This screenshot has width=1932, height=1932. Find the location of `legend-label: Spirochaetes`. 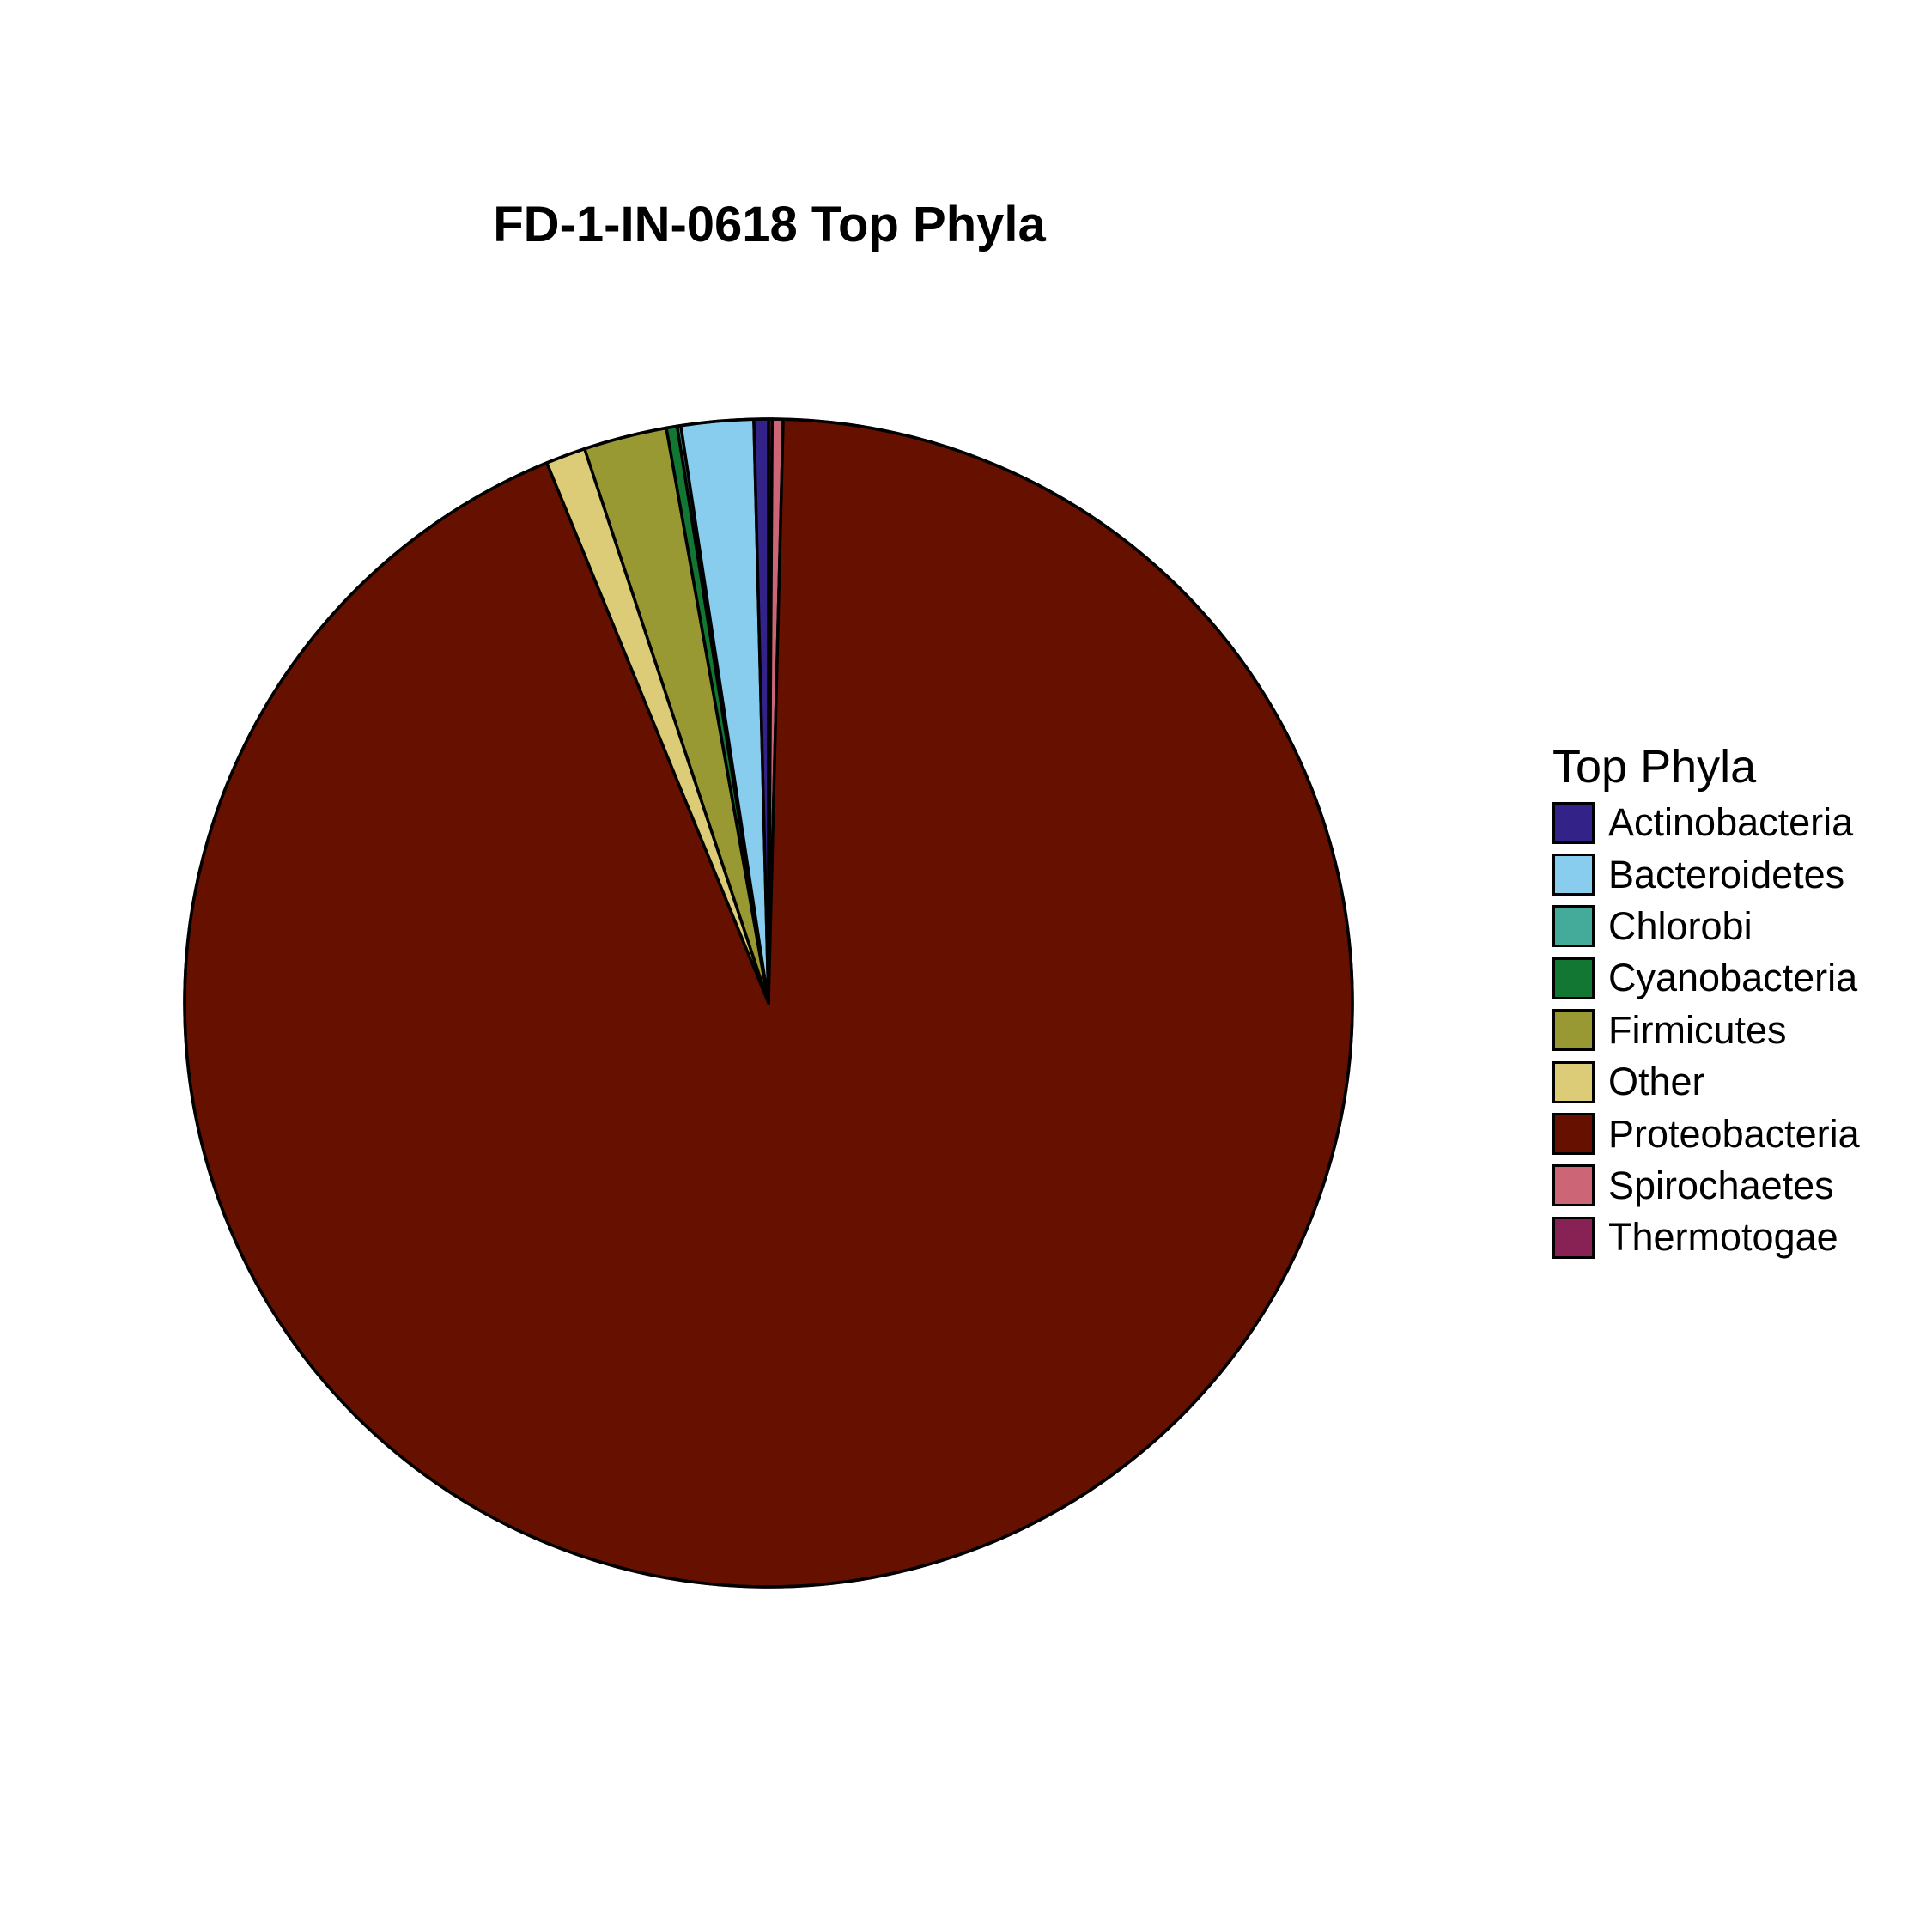

legend-label: Spirochaetes is located at coordinates (1721, 1185).